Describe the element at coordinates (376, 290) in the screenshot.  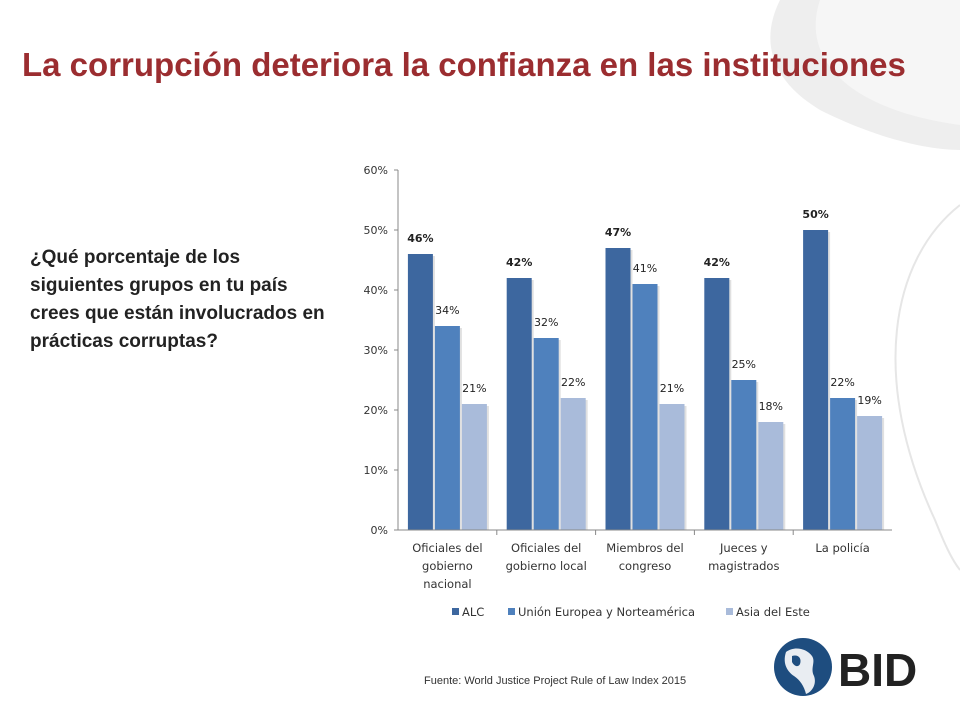
I see `y-tick-label: 40%` at that location.